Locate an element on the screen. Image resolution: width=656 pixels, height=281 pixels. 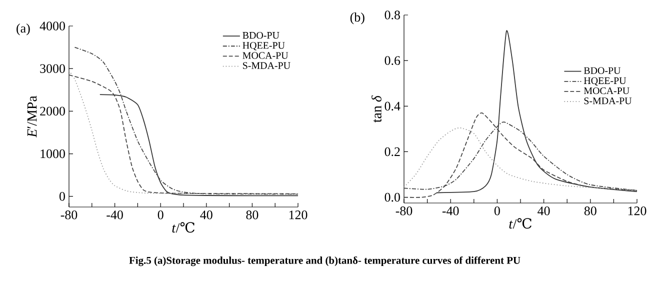
y-tick-label: 0.4 is located at coordinates (392, 106).